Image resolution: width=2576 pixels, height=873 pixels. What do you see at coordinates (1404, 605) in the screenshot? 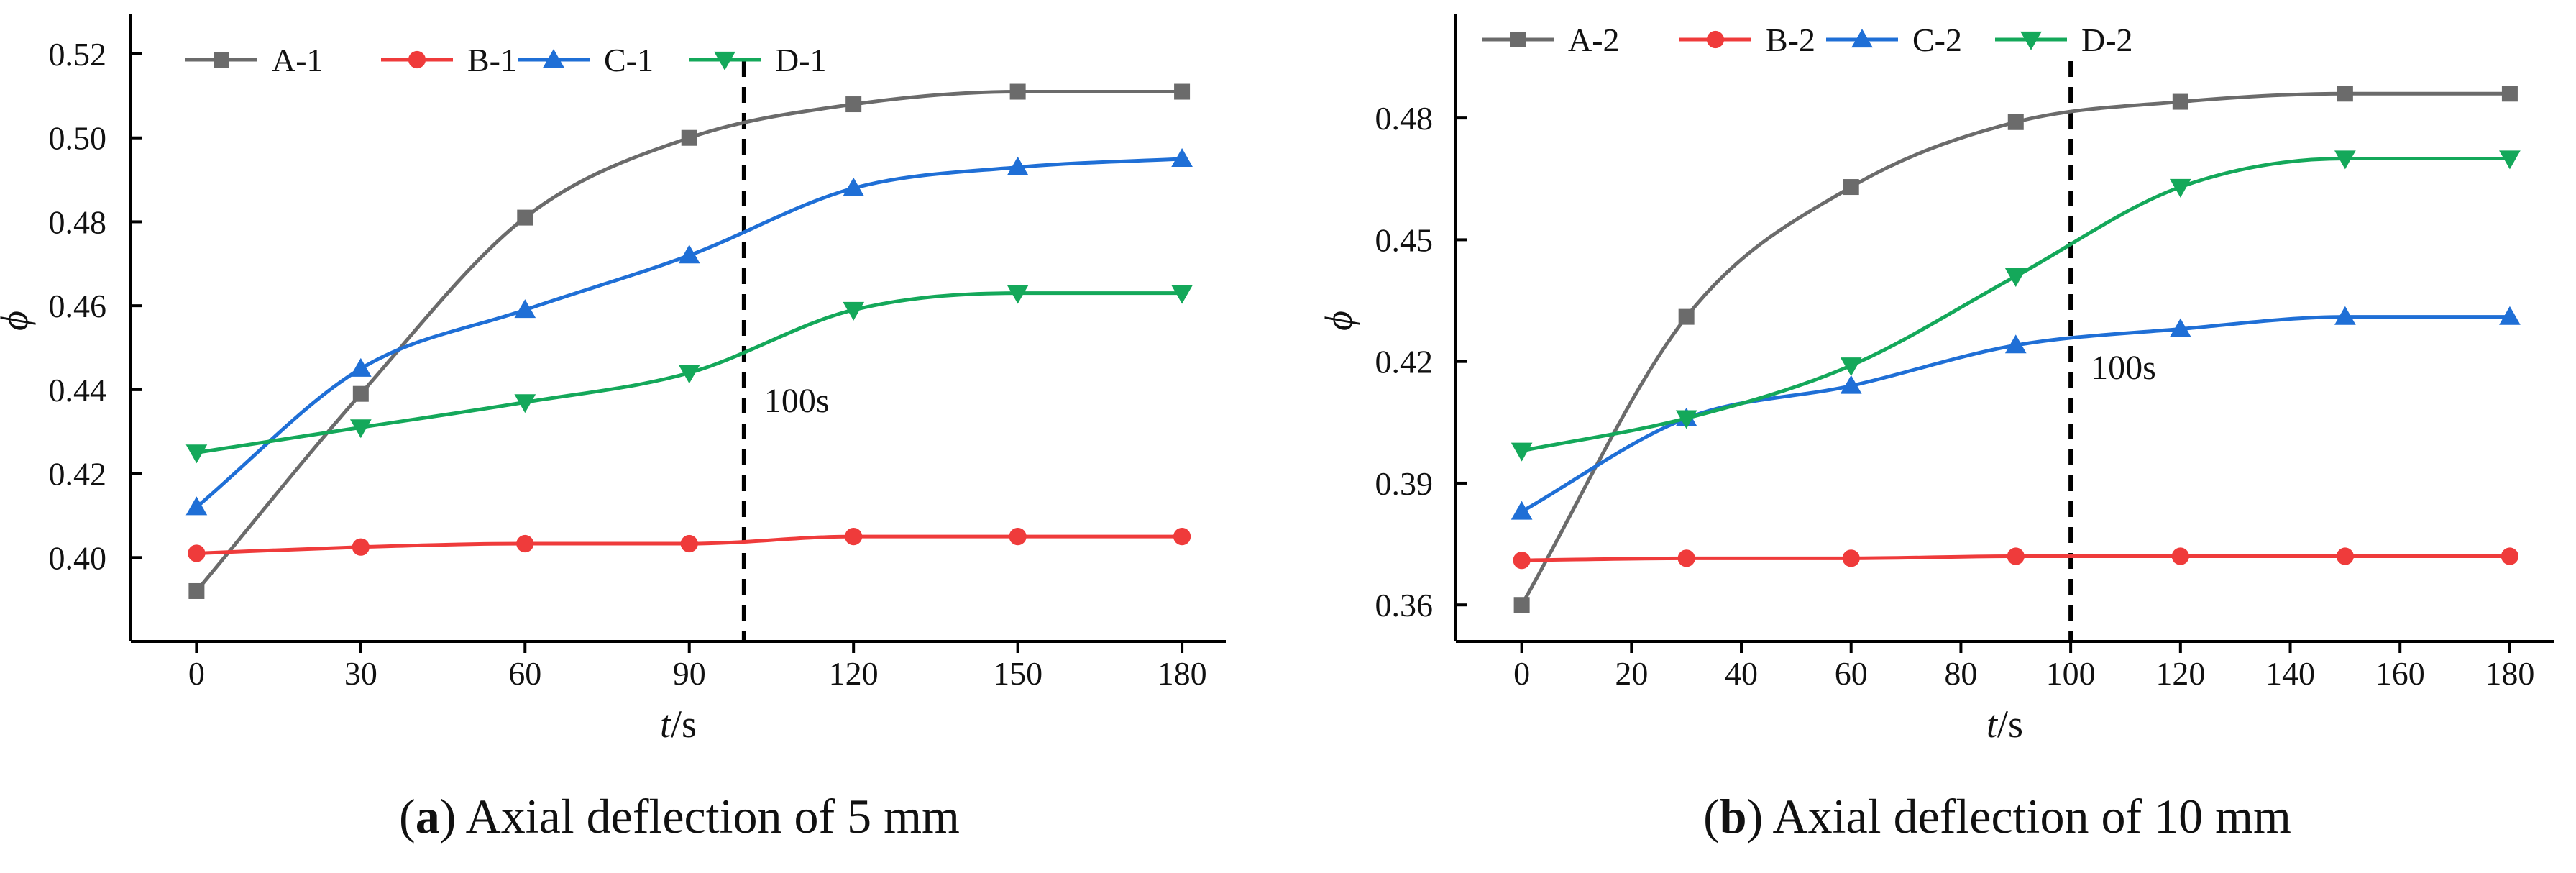
I see `y-tick-label: 0.36` at bounding box center [1404, 605].